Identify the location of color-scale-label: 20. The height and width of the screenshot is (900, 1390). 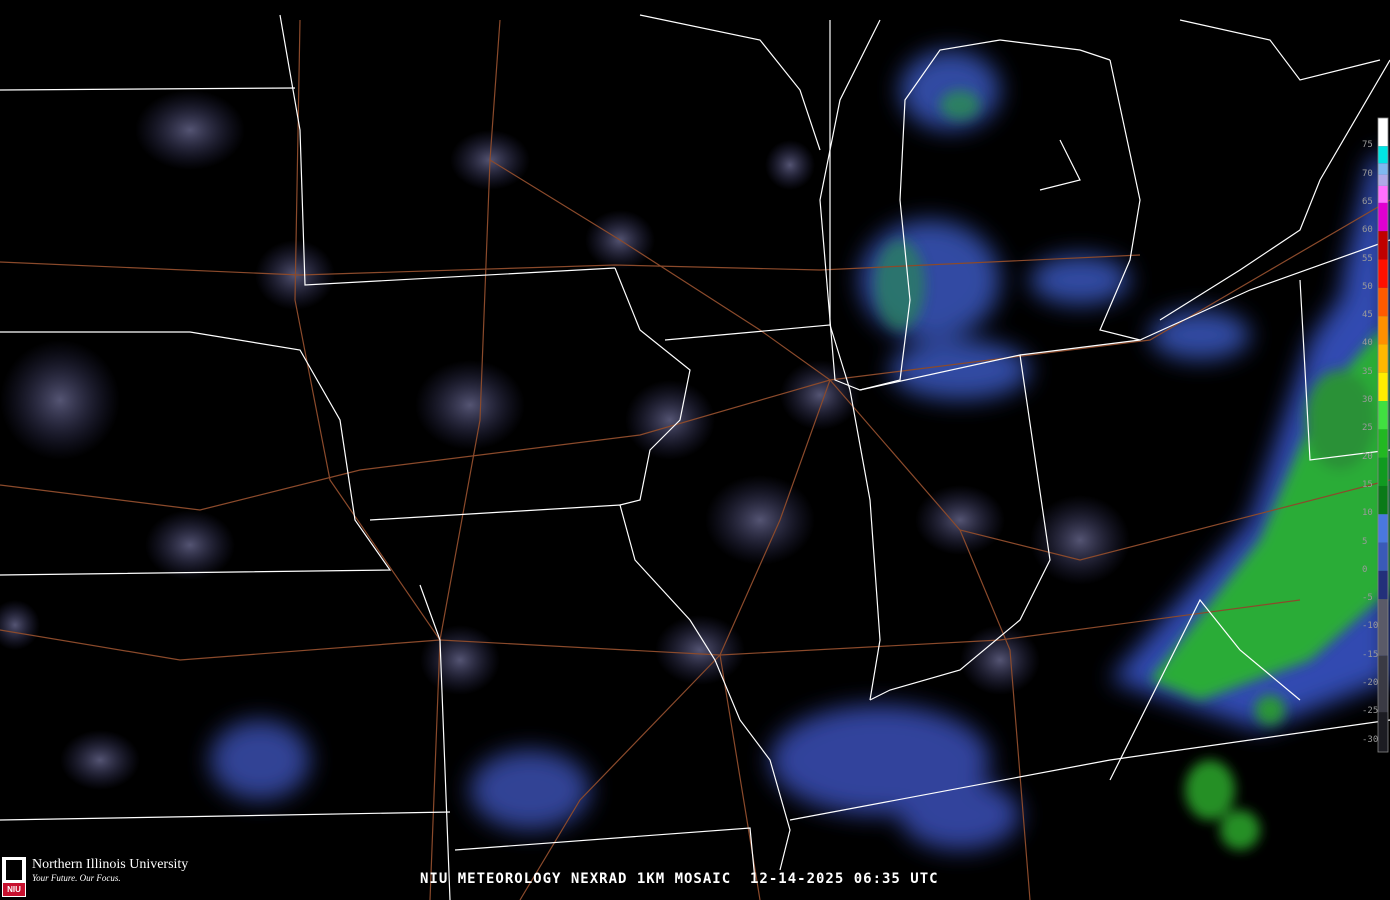
(1367, 456).